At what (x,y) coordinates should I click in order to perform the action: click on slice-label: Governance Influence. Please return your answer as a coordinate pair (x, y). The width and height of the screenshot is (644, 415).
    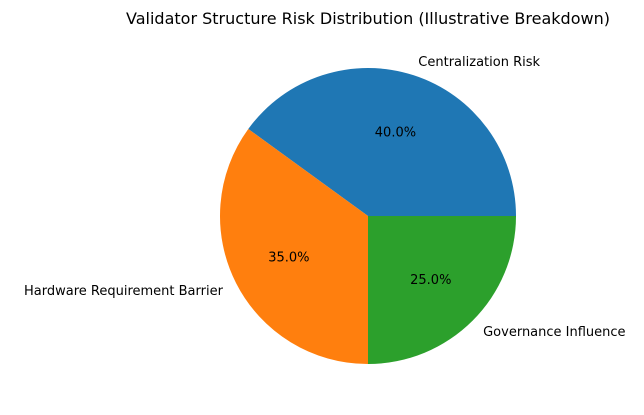
    Looking at the image, I should click on (554, 332).